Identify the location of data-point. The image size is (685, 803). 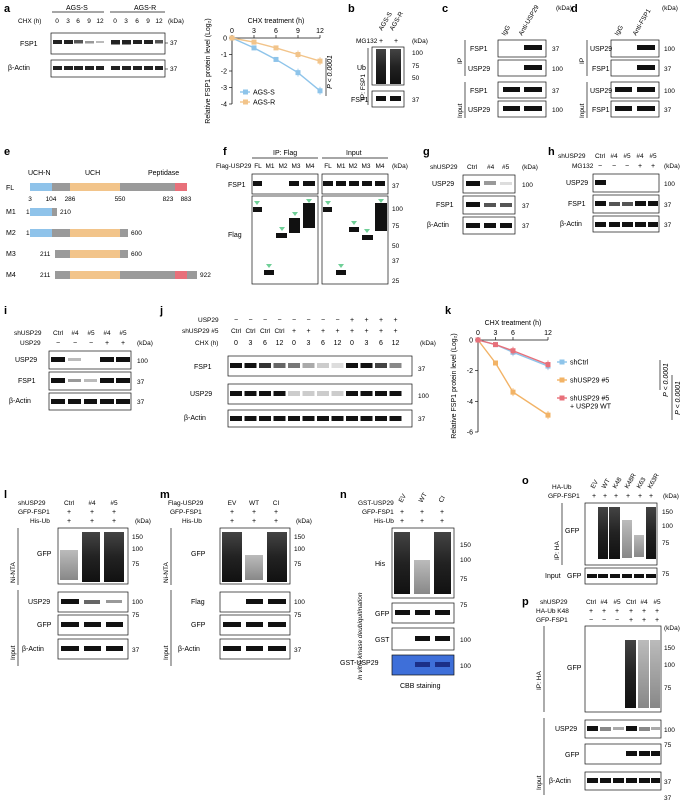
(276, 48).